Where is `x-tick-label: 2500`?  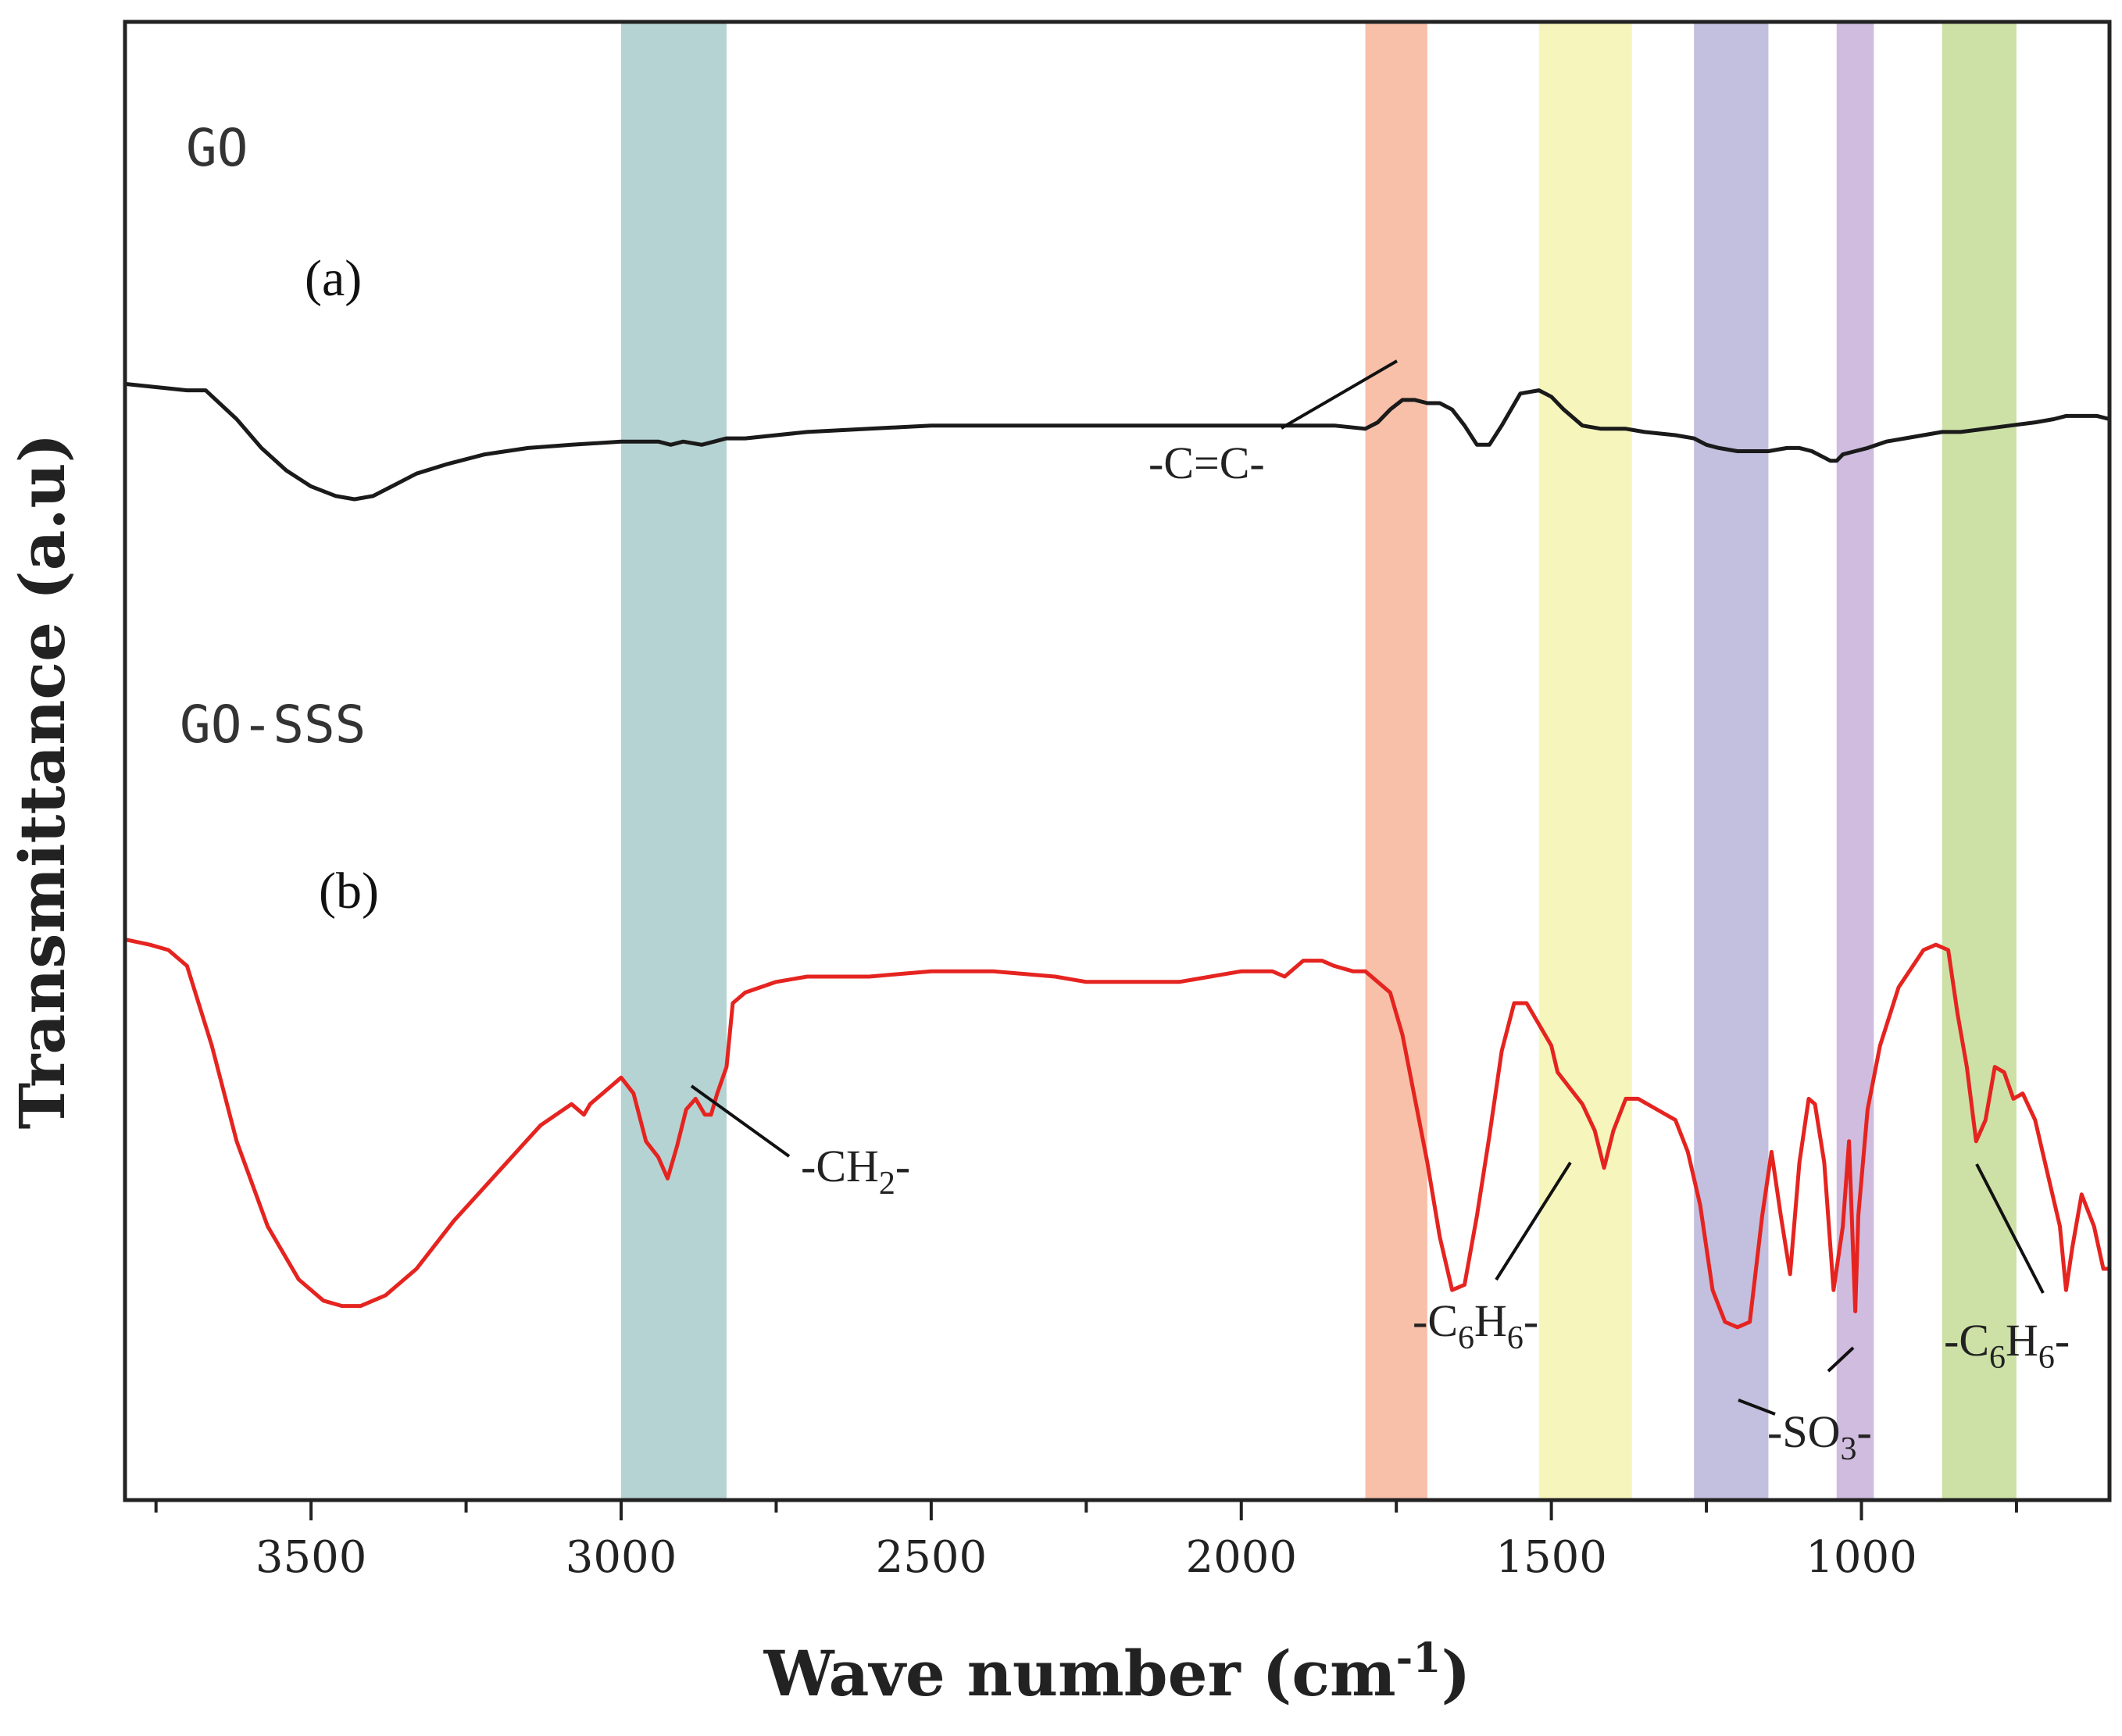
x-tick-label: 2500 is located at coordinates (932, 1557).